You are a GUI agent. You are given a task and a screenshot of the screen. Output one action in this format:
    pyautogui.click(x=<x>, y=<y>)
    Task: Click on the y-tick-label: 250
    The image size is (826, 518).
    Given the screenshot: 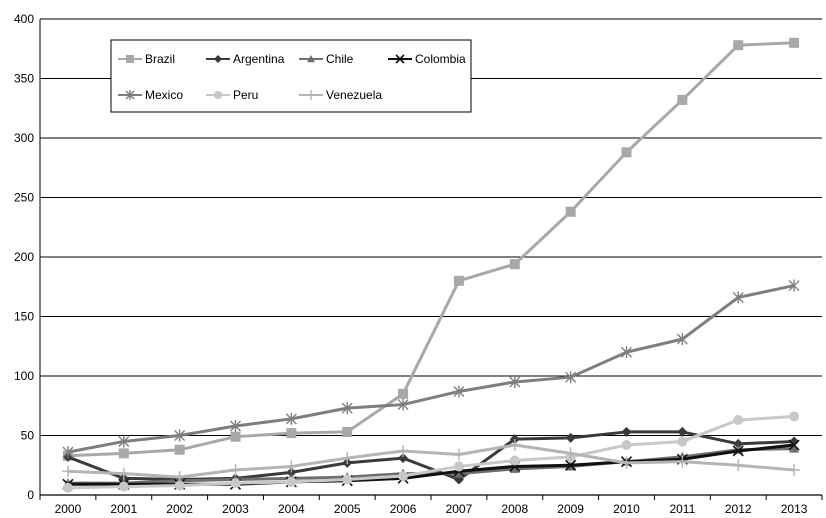 What is the action you would take?
    pyautogui.click(x=24, y=198)
    